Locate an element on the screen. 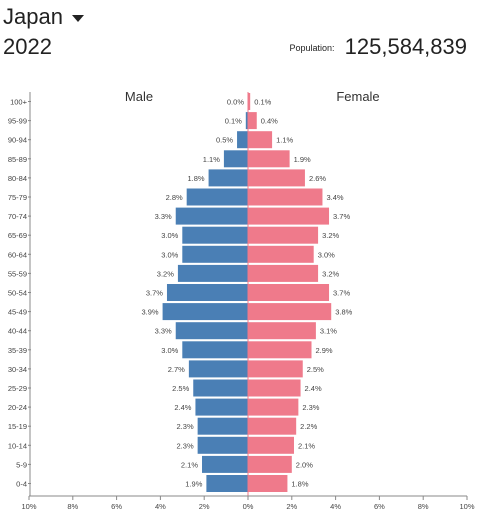 The image size is (479, 512). age-label-90-94: 90-94 is located at coordinates (17, 140).